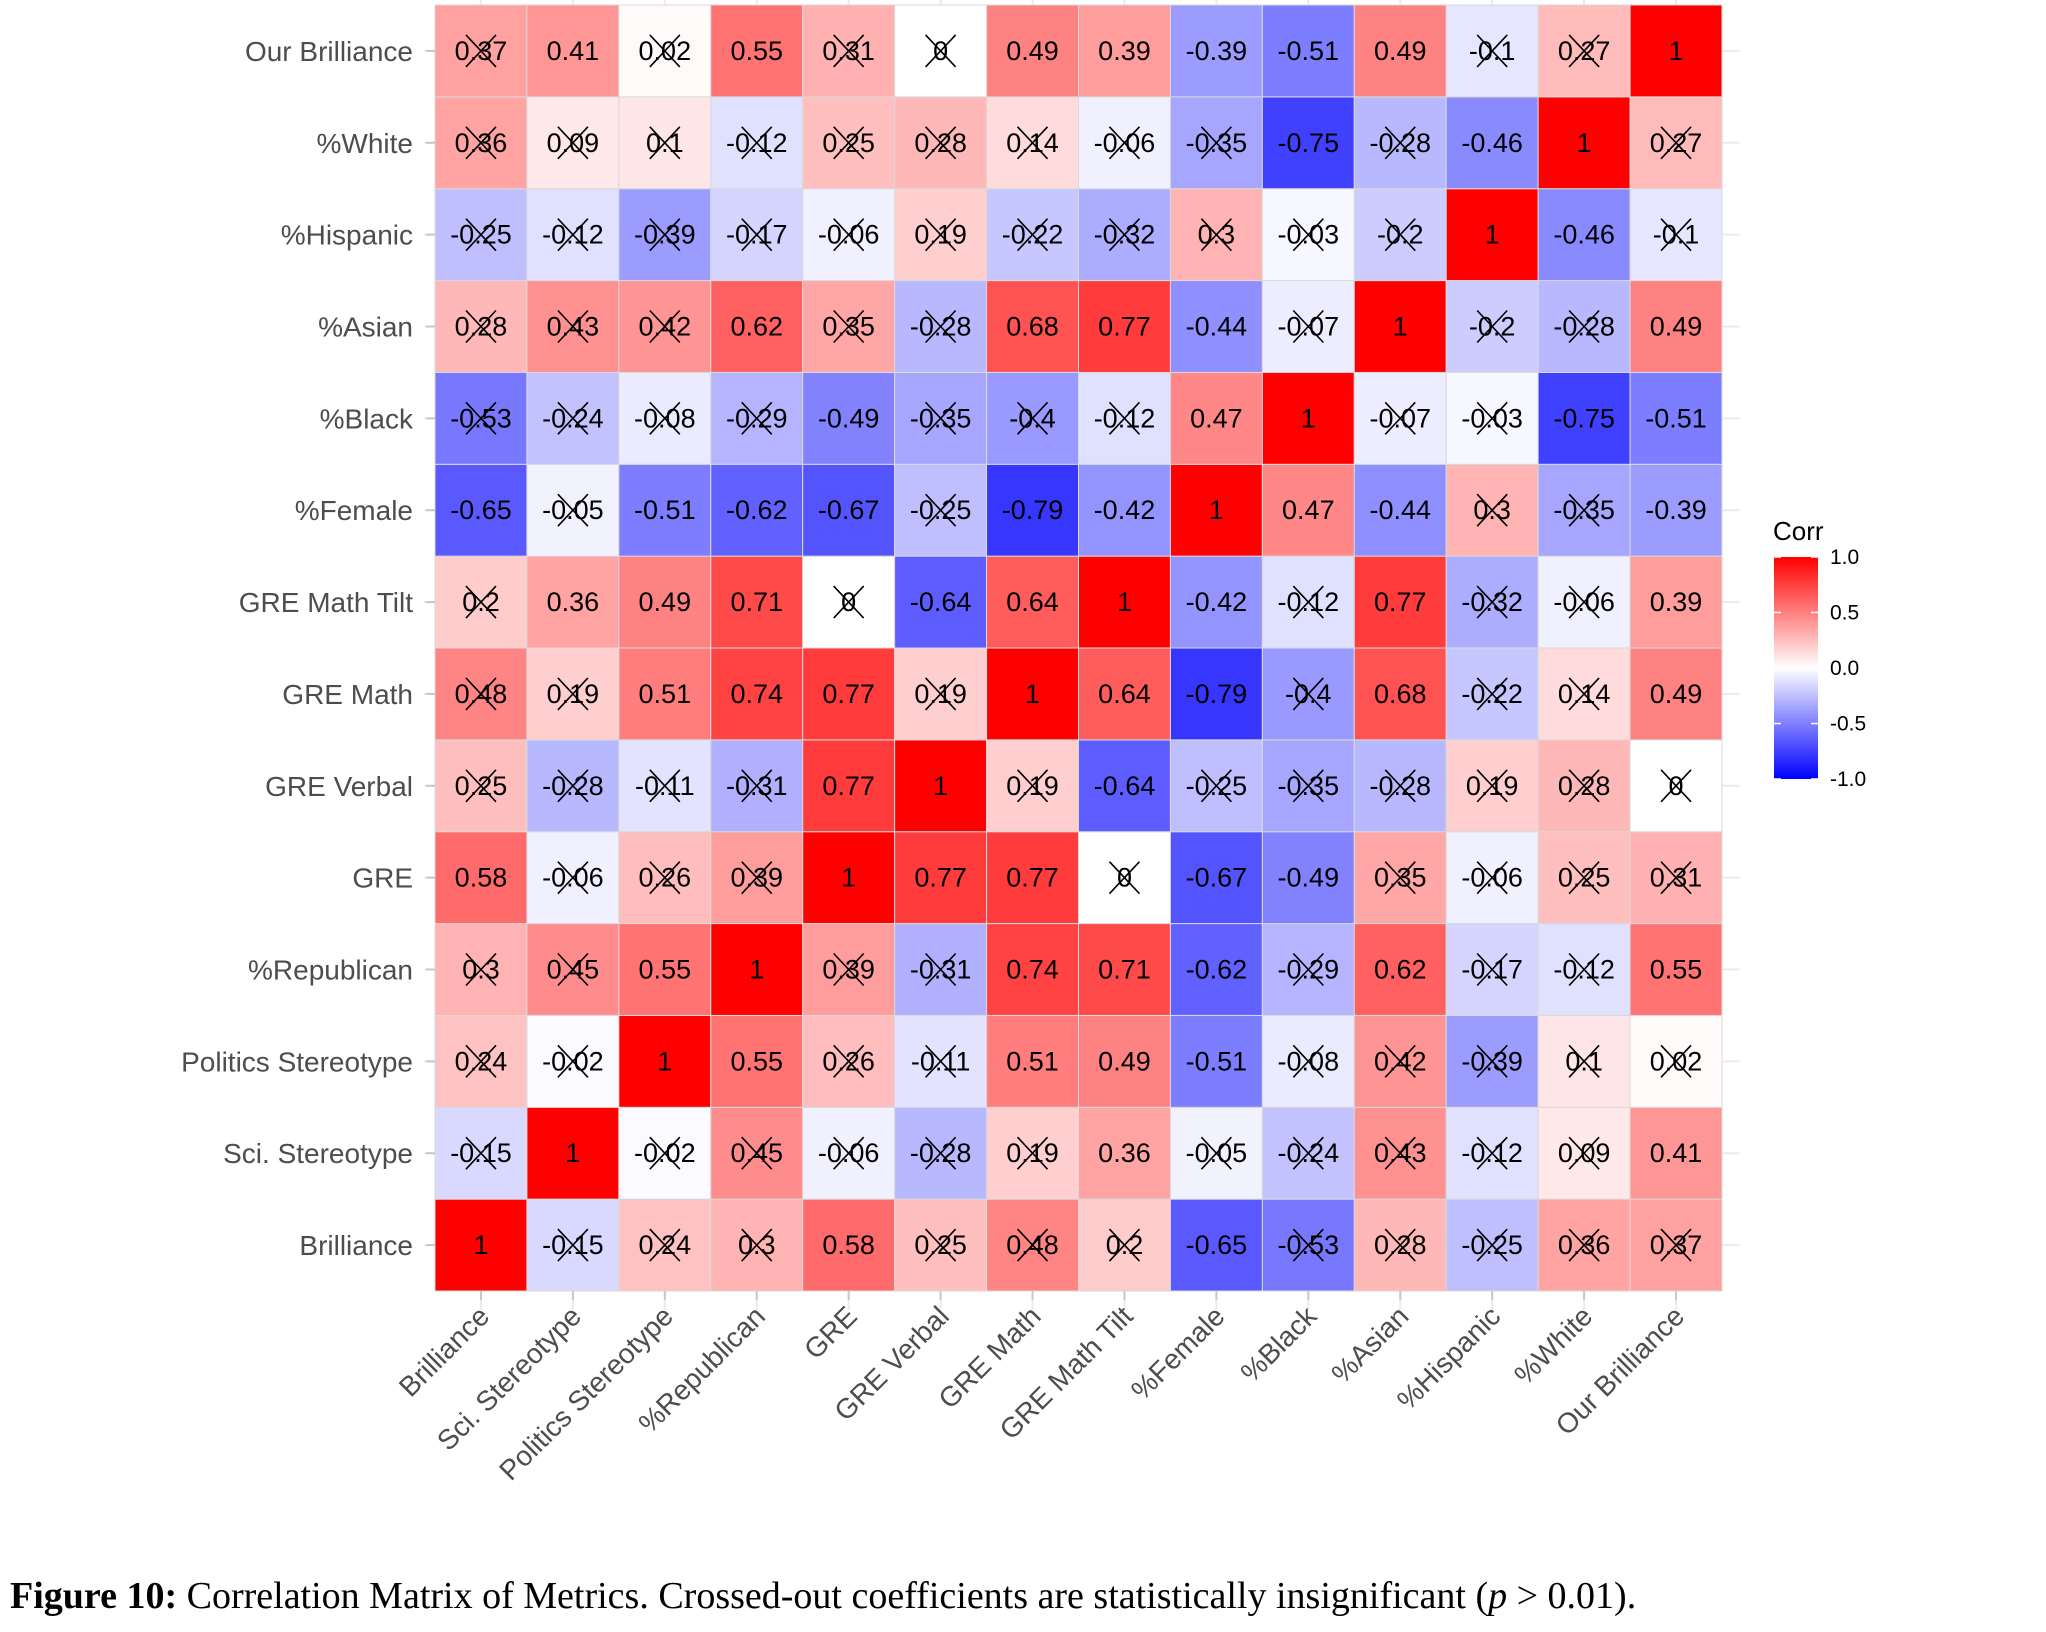  What do you see at coordinates (757, 786) in the screenshot?
I see `heatmap-cell: -0.31` at bounding box center [757, 786].